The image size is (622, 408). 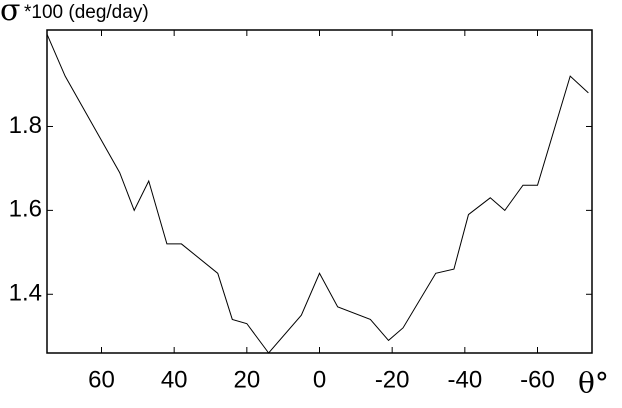 What do you see at coordinates (25, 293) in the screenshot?
I see `y-tick-label: 1.4` at bounding box center [25, 293].